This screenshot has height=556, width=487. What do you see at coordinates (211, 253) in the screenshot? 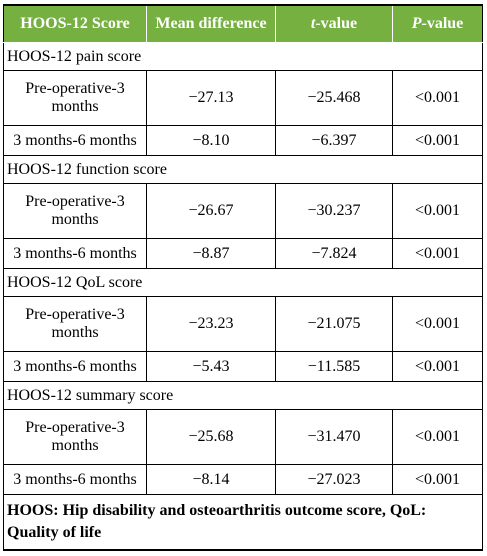
I see `value-cell: −8.87` at bounding box center [211, 253].